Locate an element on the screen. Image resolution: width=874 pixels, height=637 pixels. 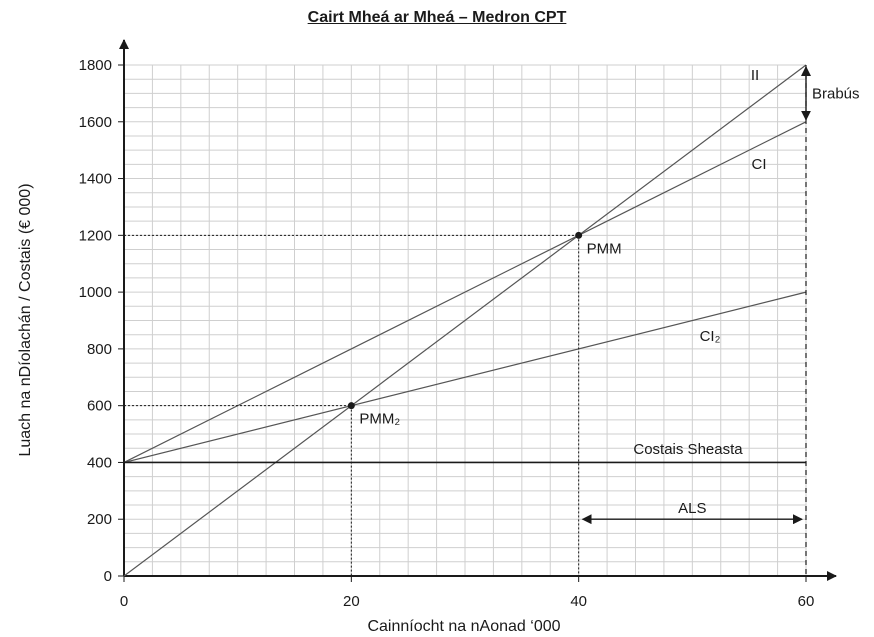
series-label: CI is located at coordinates (759, 164).